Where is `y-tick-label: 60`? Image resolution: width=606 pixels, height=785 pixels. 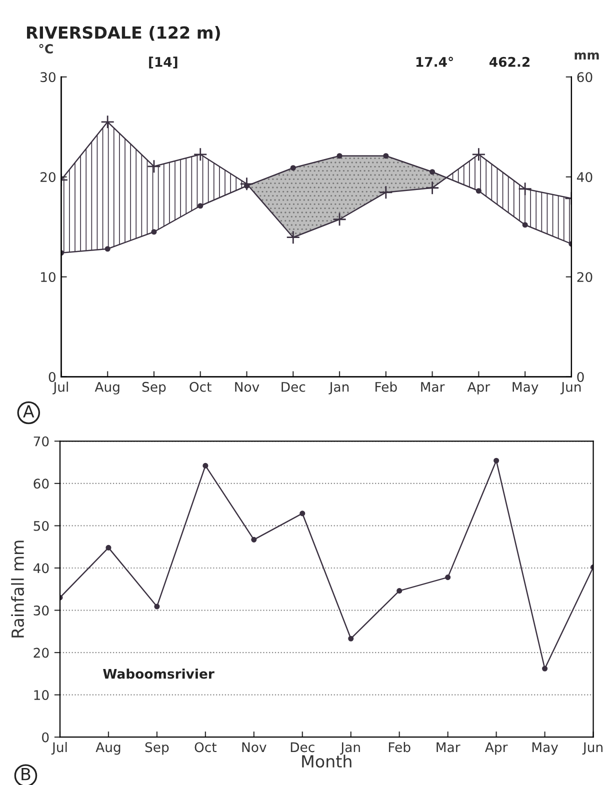
y-tick-label: 60 is located at coordinates (41, 483).